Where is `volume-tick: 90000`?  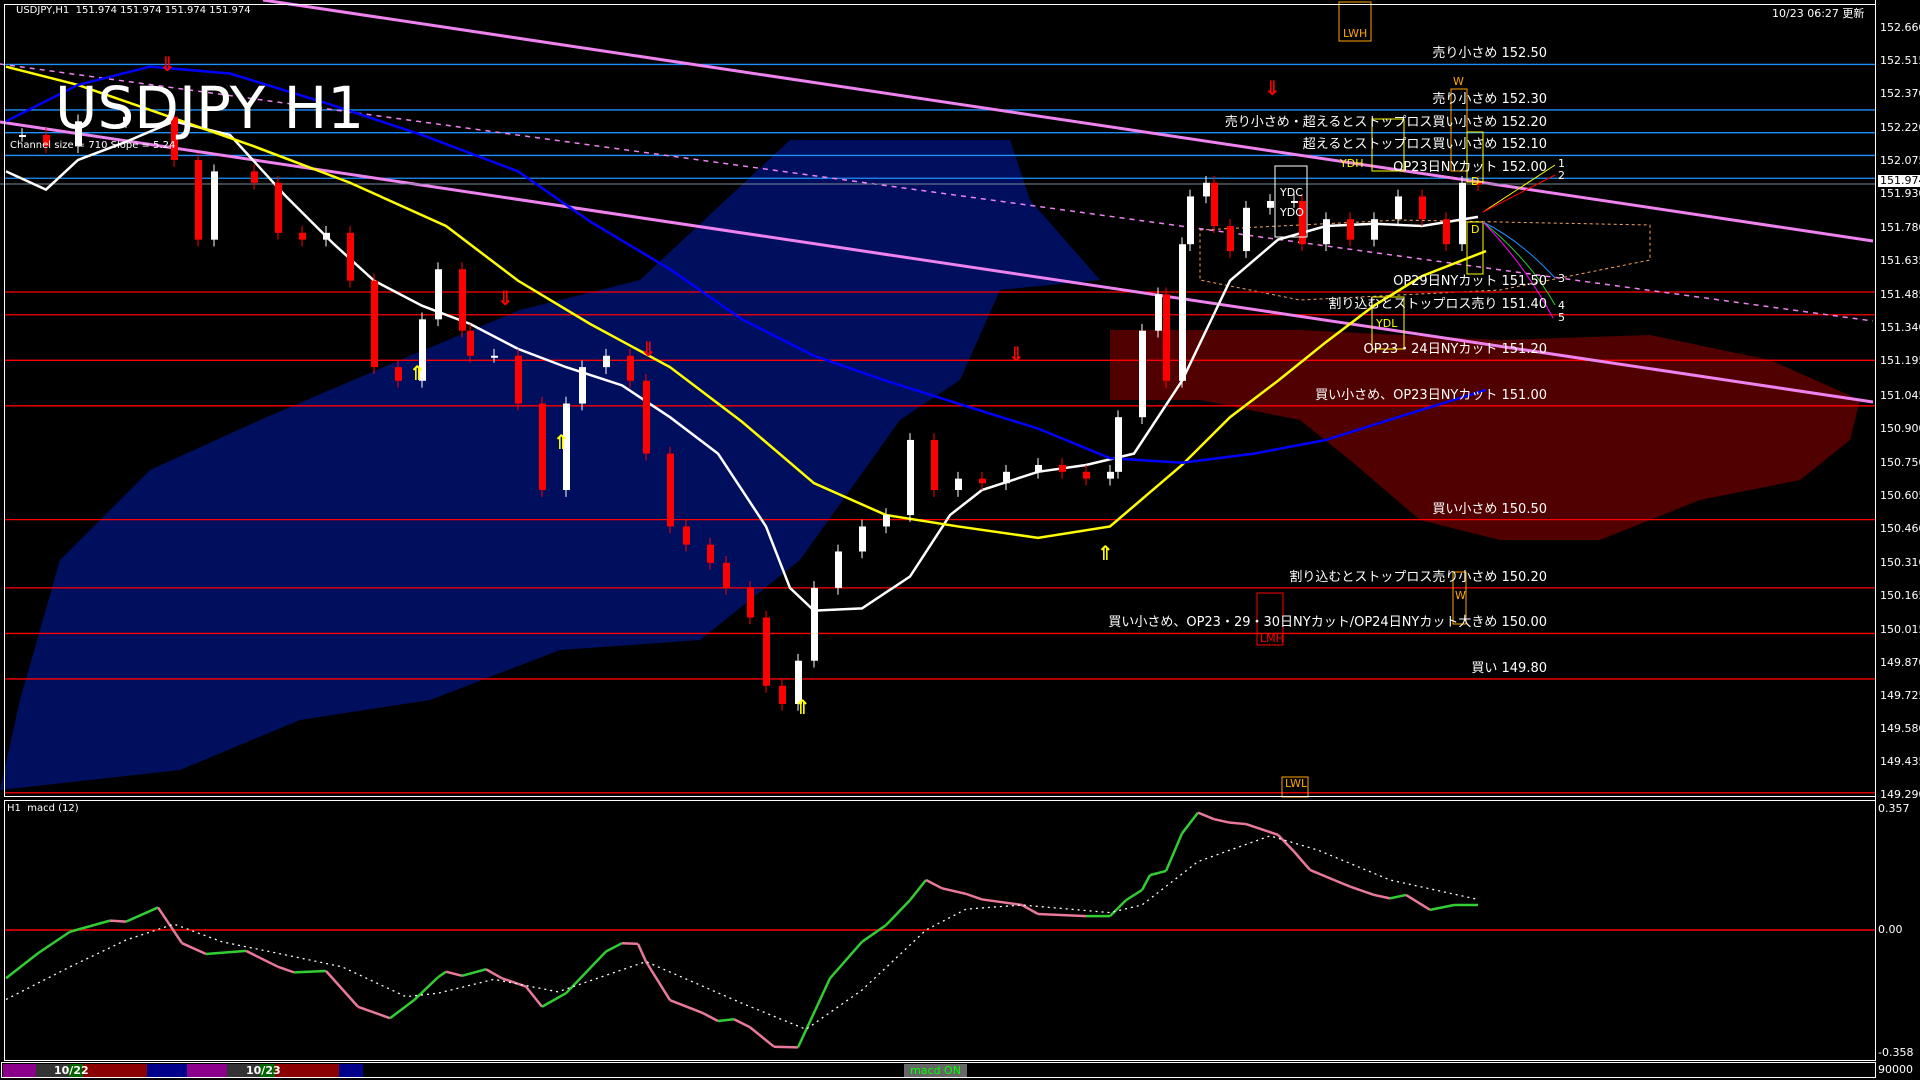
volume-tick: 90000 is located at coordinates (1895, 1069).